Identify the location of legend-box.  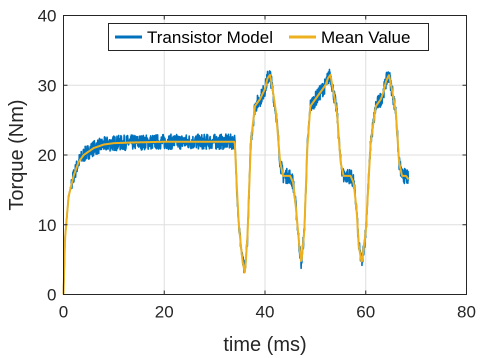
(268, 37).